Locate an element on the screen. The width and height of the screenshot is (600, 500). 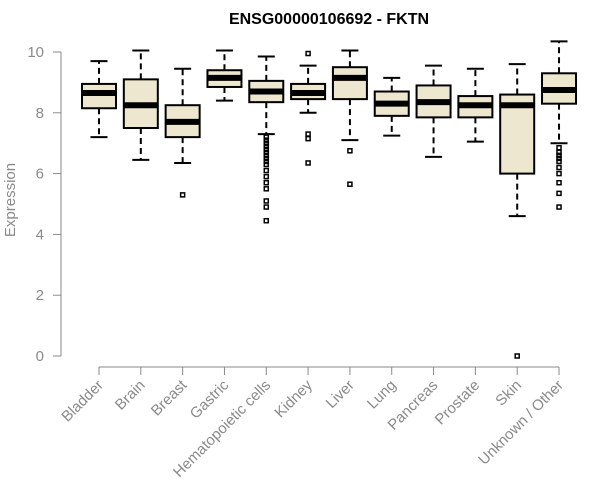
y-axis-ticks: 0 2 4 6 8 10 is located at coordinates (44, 204).